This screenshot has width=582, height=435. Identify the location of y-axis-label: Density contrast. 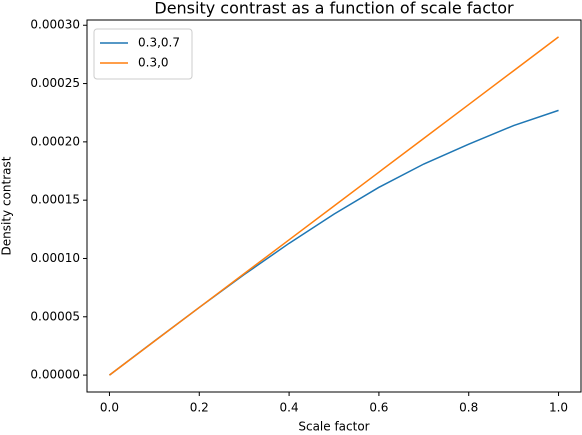
(7, 205).